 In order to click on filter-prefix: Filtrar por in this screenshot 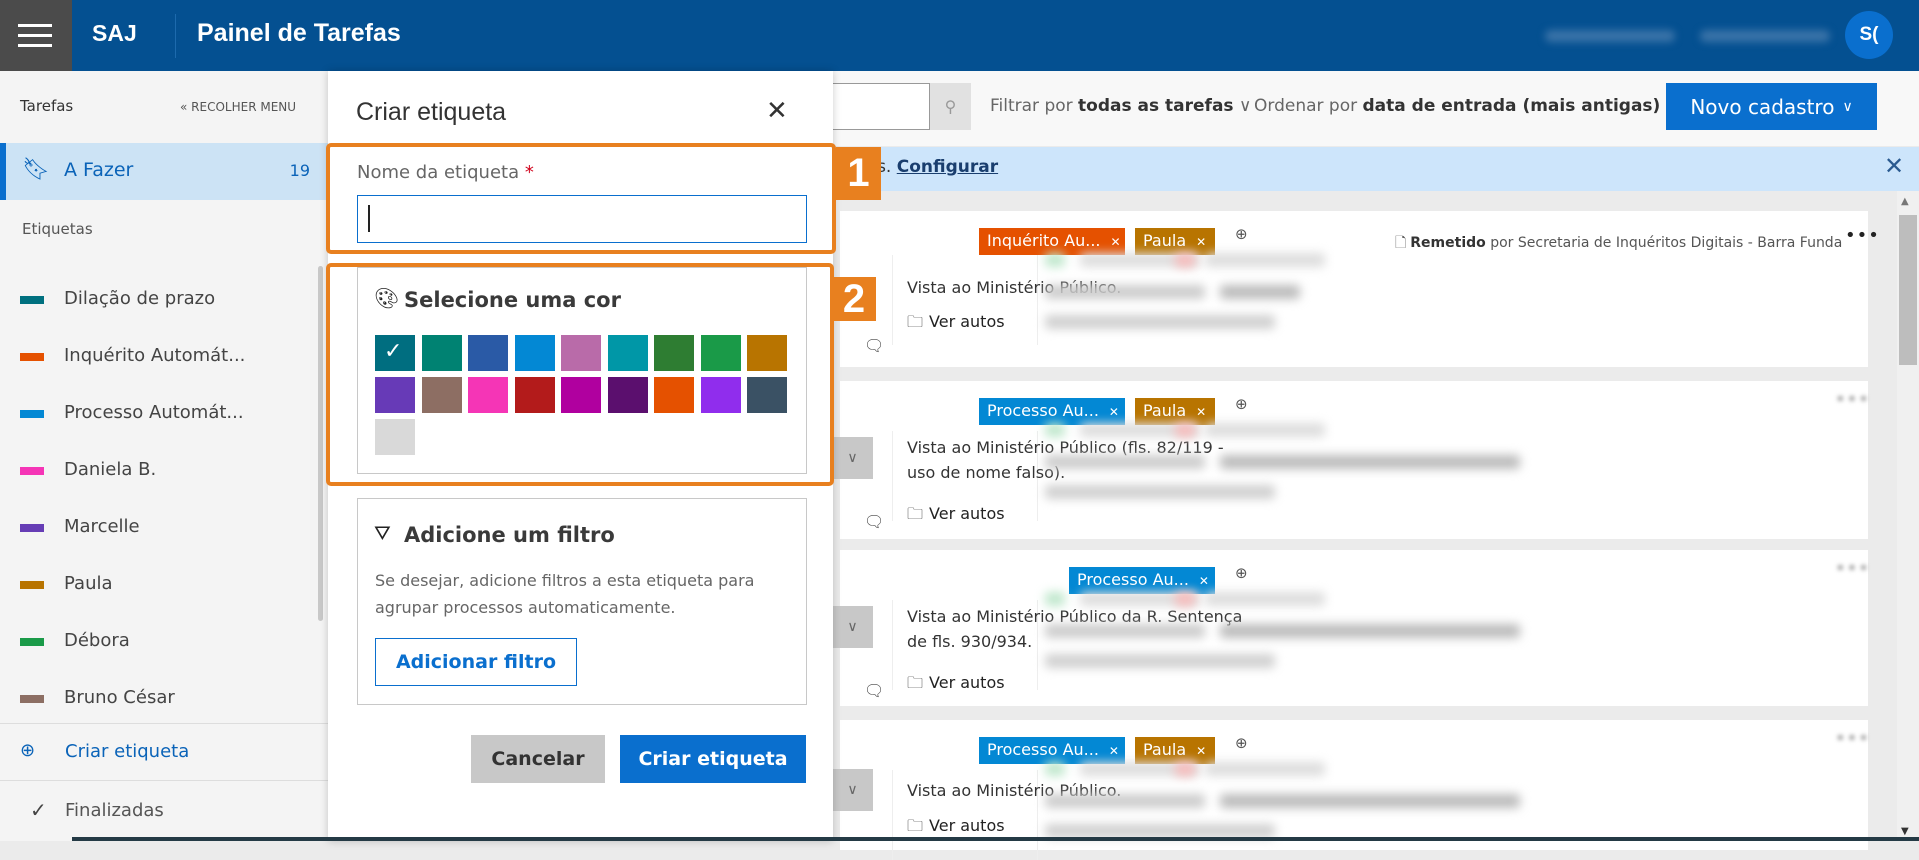, I will do `click(1031, 106)`.